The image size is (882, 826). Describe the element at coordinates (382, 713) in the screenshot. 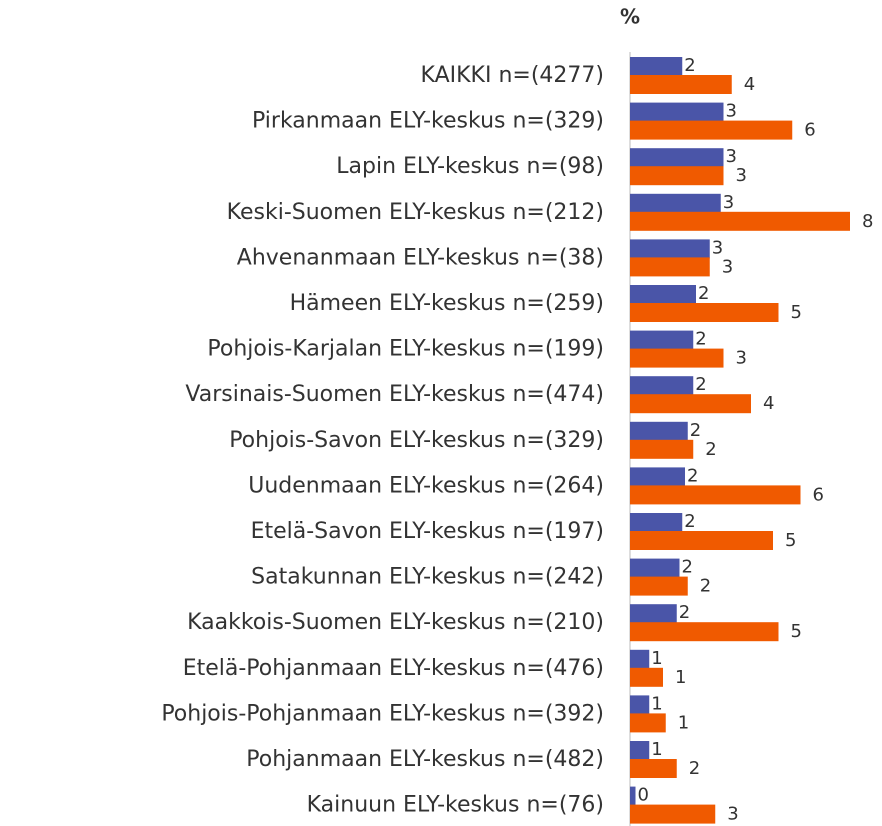

I see `category-label: Pohjois-Pohjanmaan ELY-keskus n=(392)` at that location.